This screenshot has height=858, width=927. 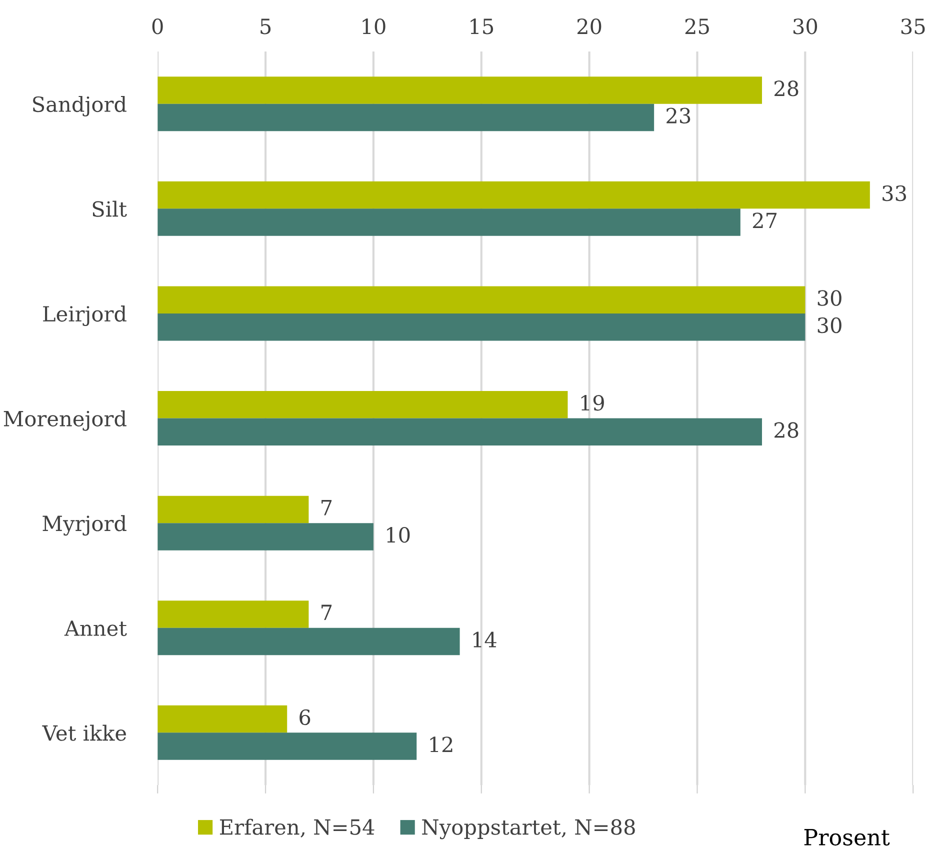 I want to click on data-label: 10, so click(x=398, y=534).